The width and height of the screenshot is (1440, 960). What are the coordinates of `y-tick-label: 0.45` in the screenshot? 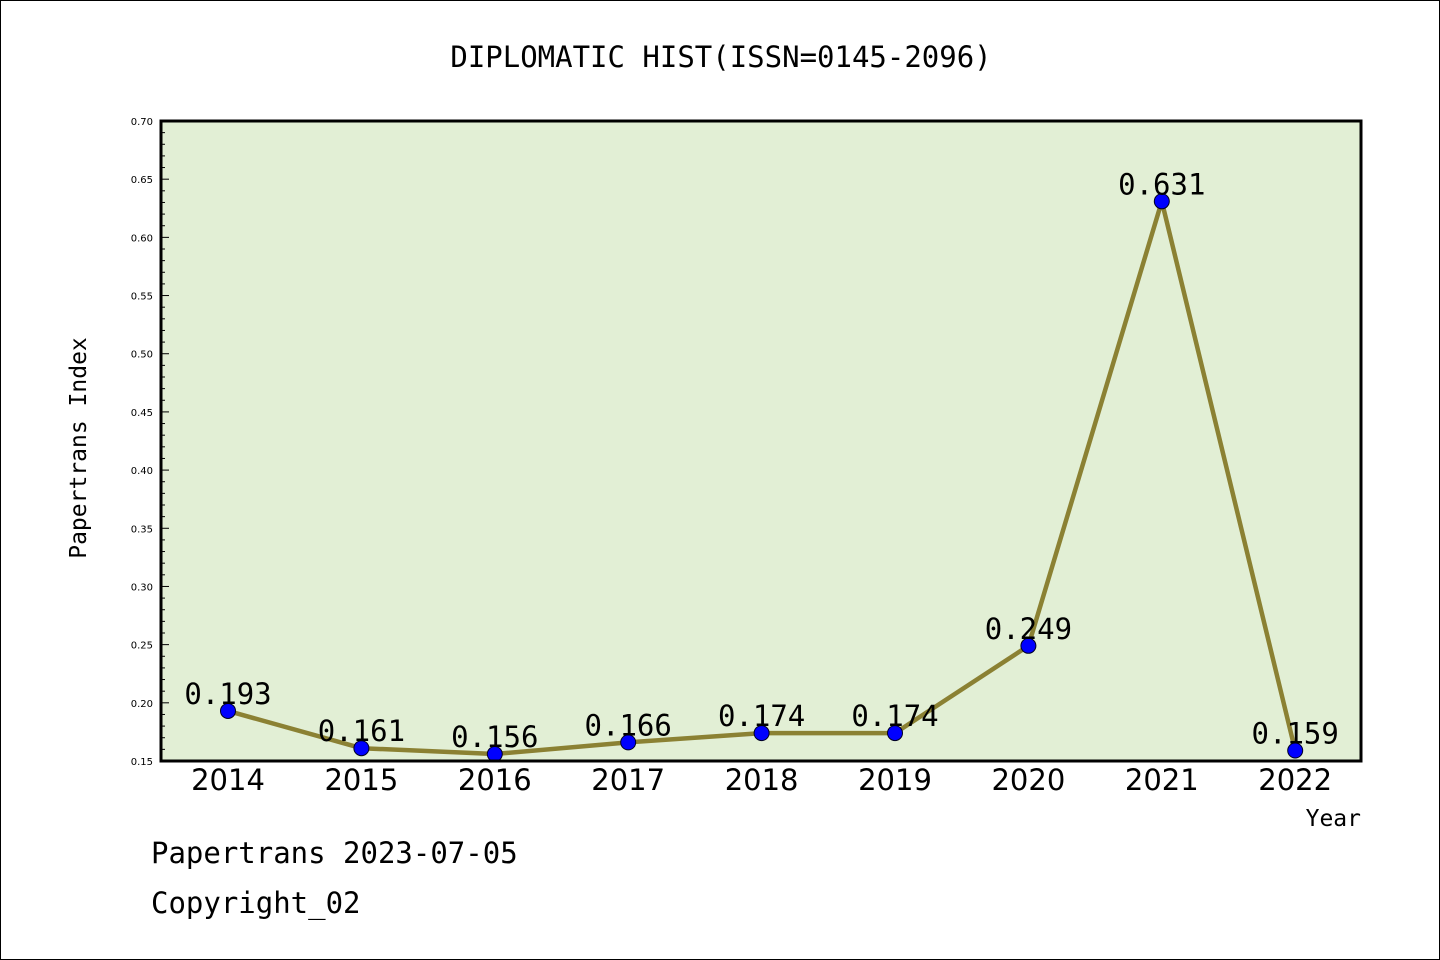 It's located at (142, 413).